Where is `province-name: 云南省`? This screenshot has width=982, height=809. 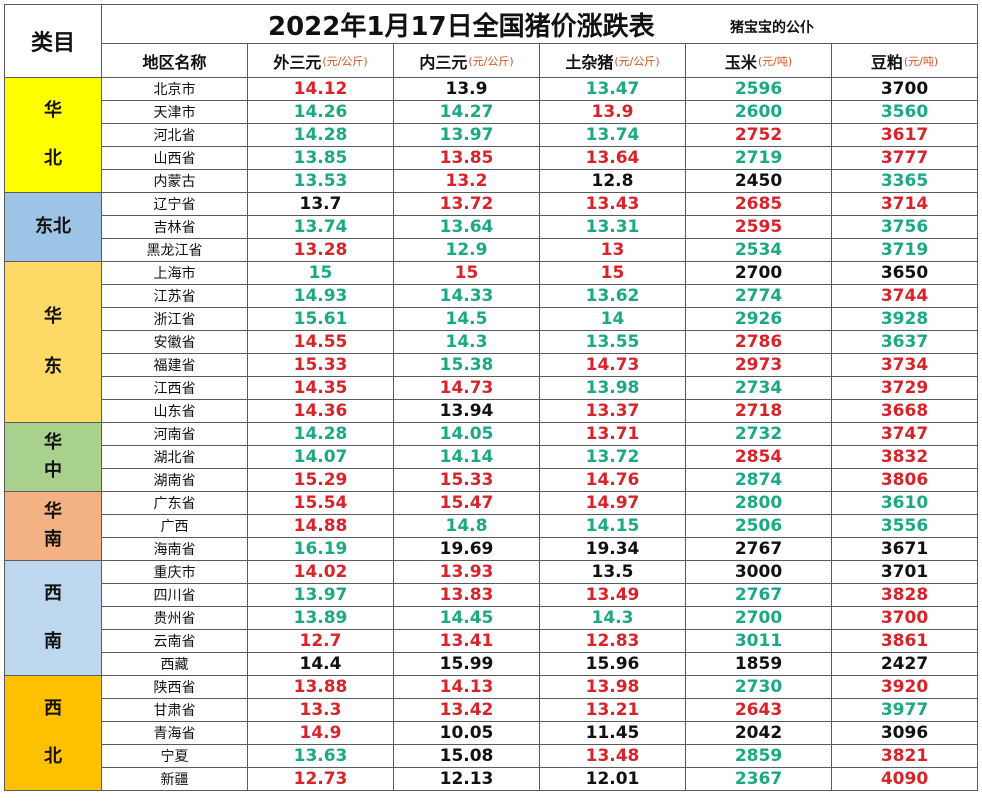
province-name: 云南省 is located at coordinates (175, 641).